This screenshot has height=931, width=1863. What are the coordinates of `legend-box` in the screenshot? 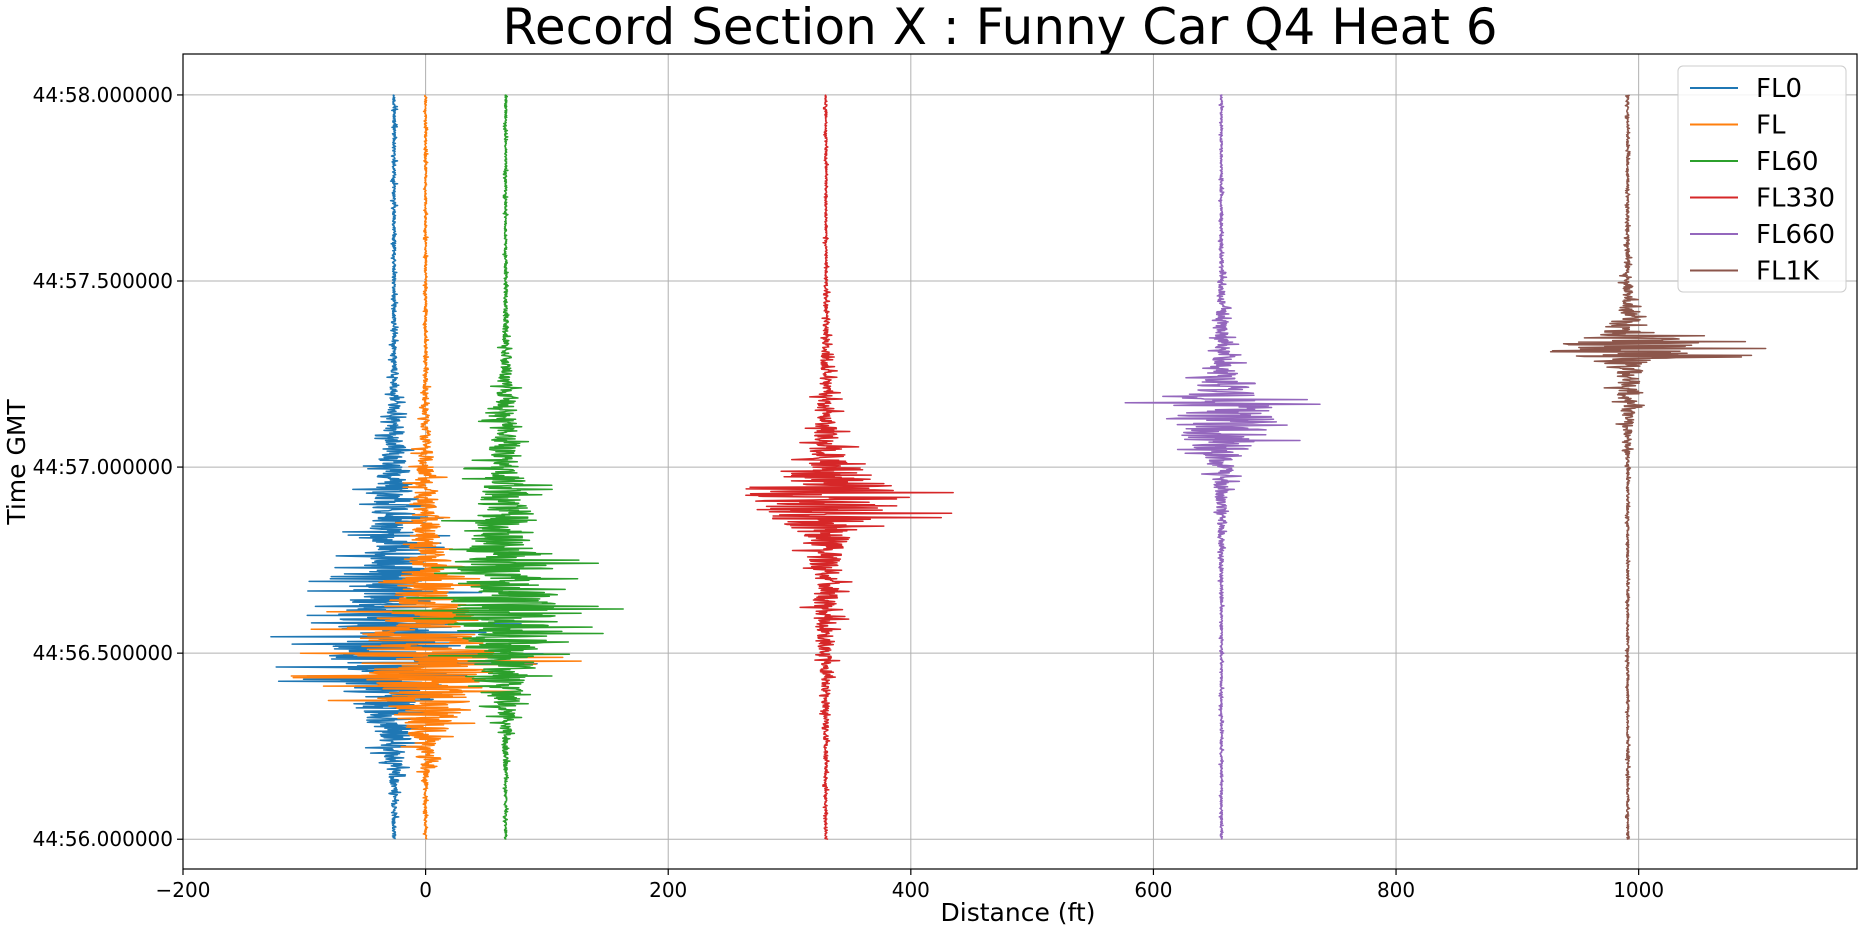 It's located at (1762, 179).